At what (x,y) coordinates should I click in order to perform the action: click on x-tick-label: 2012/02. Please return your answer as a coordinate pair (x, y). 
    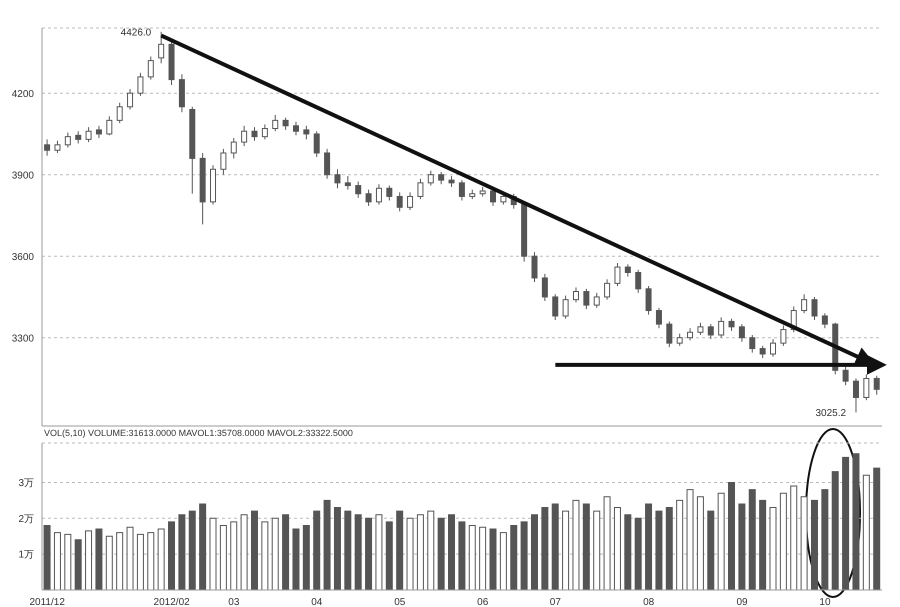
    Looking at the image, I should click on (172, 602).